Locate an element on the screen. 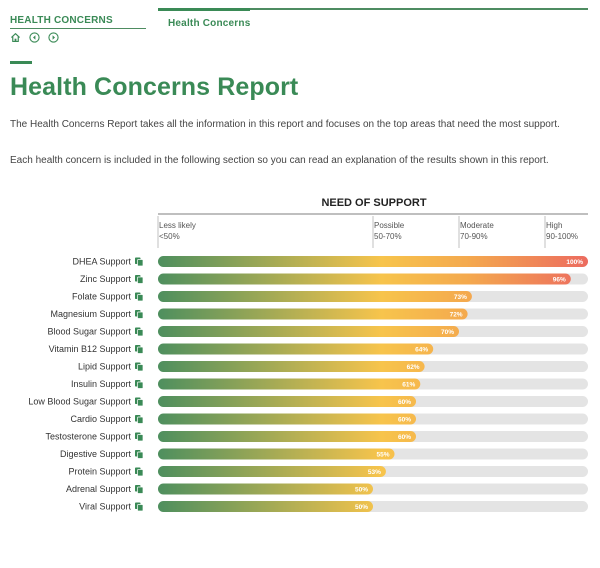 The height and width of the screenshot is (568, 600). info-icon-back-adrenal-support is located at coordinates (140, 490).